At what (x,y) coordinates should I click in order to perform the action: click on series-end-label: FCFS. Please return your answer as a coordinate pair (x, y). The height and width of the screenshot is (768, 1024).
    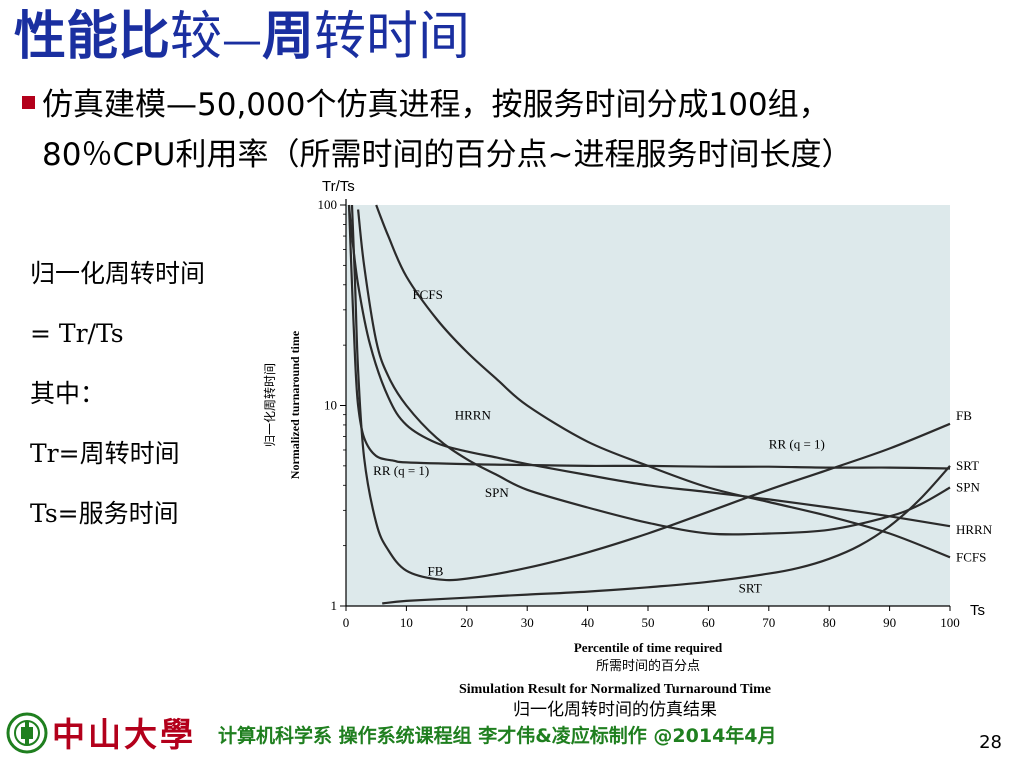
    Looking at the image, I should click on (971, 556).